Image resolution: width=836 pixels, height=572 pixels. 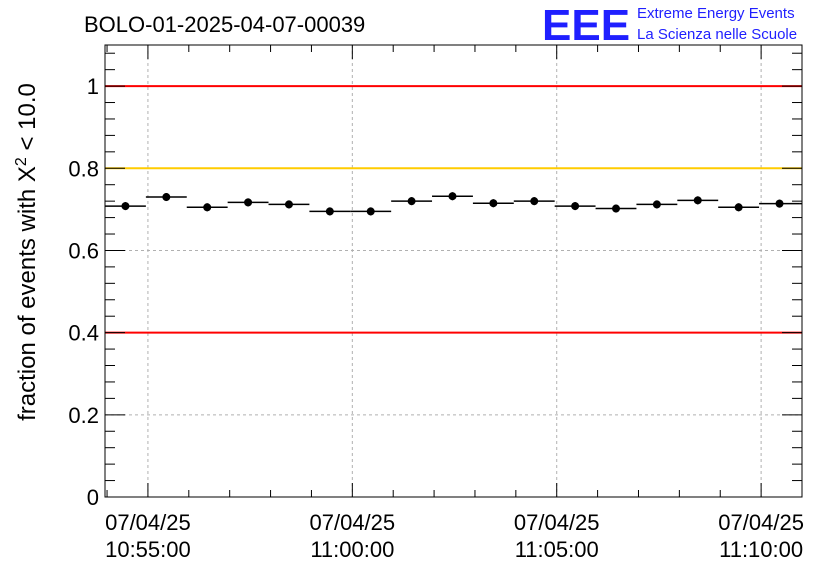 I want to click on logo-line-1: Extreme Energy Events, so click(x=716, y=13).